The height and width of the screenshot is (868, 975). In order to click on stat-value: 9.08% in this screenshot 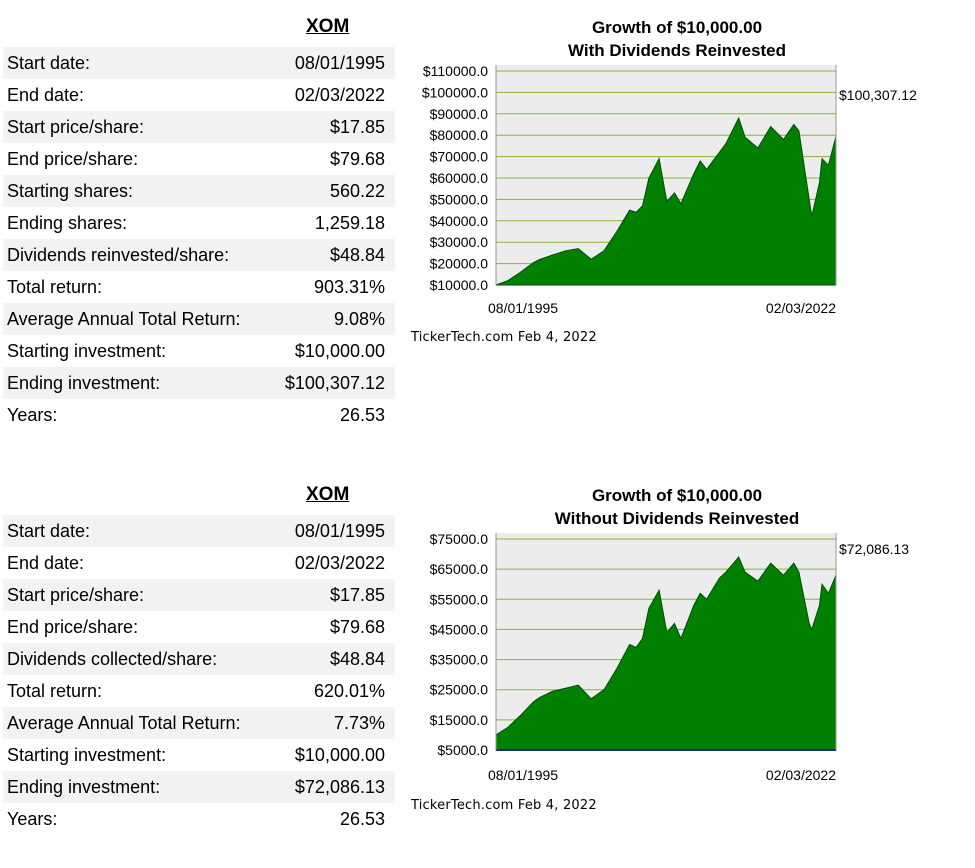, I will do `click(333, 319)`.